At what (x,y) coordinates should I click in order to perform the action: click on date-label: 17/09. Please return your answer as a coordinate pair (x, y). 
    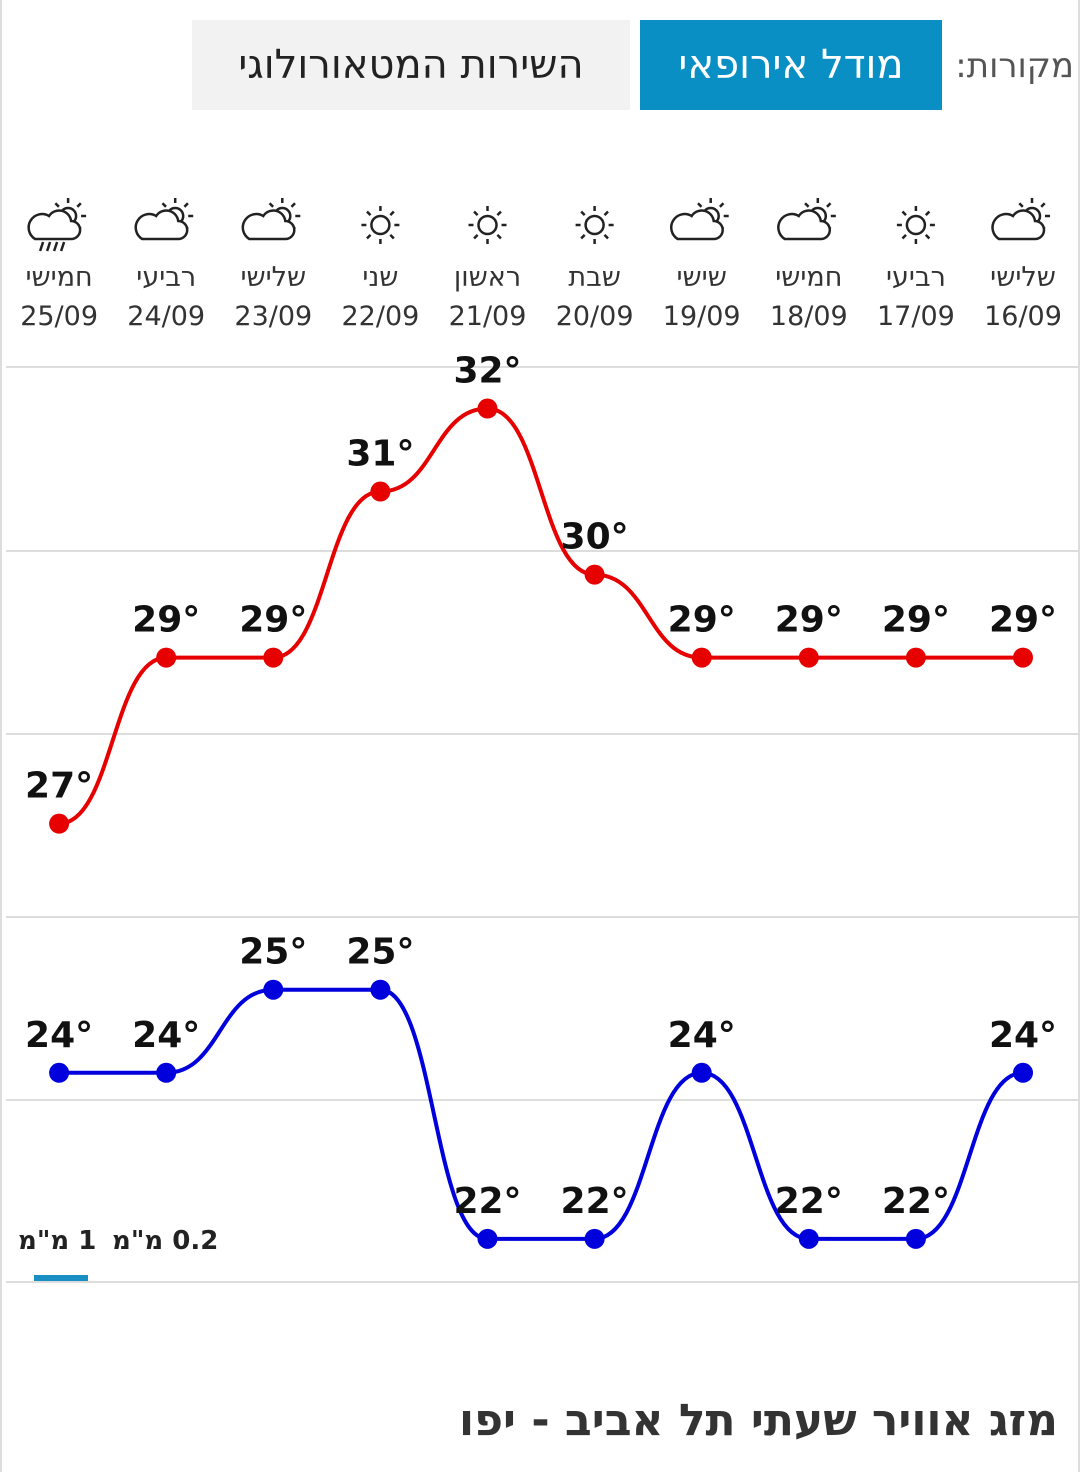
    Looking at the image, I should click on (916, 316).